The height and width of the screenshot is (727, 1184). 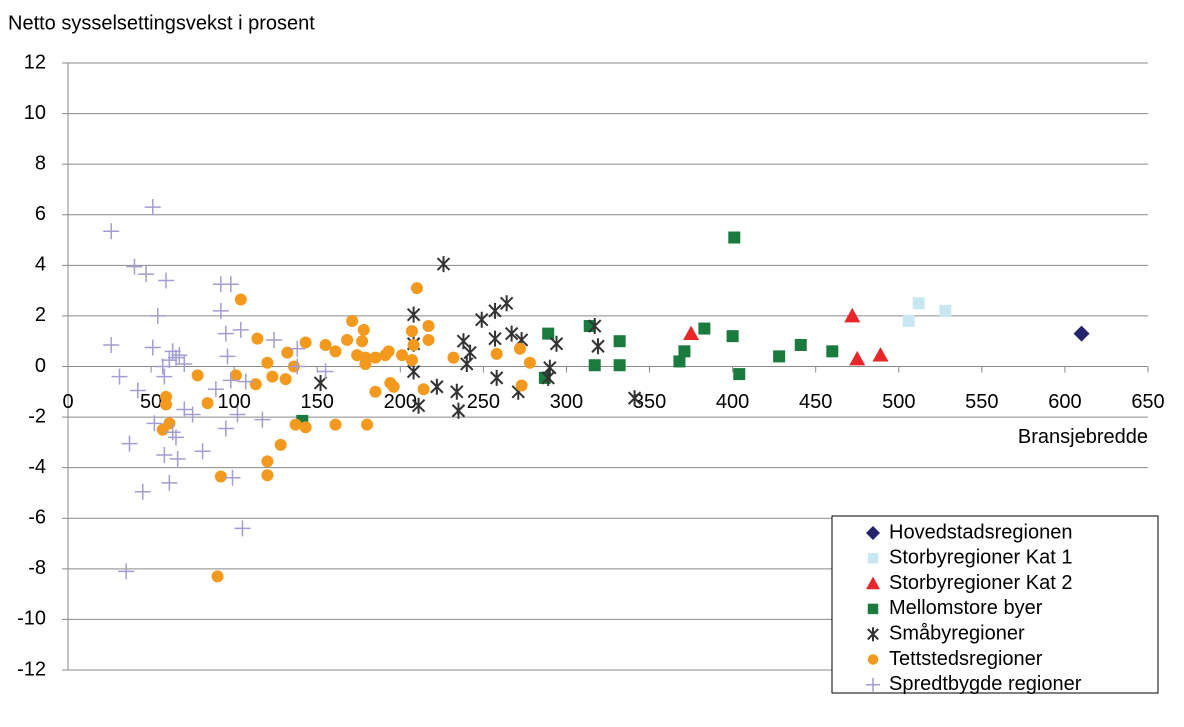 I want to click on legend-label: Mellomstore byer, so click(x=966, y=608).